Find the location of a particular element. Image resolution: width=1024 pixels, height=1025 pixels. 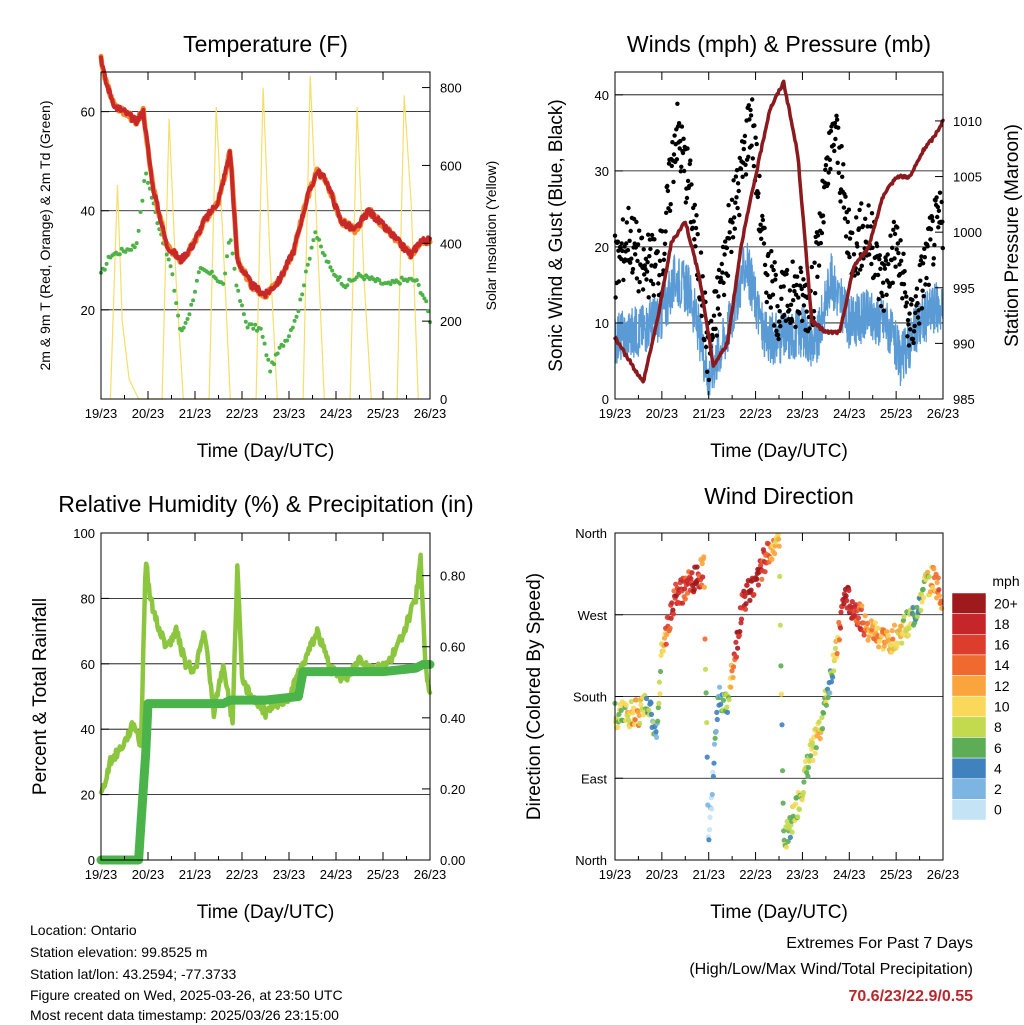

extremes-values: 70.6/23/22.9/0.55 is located at coordinates (910, 996).